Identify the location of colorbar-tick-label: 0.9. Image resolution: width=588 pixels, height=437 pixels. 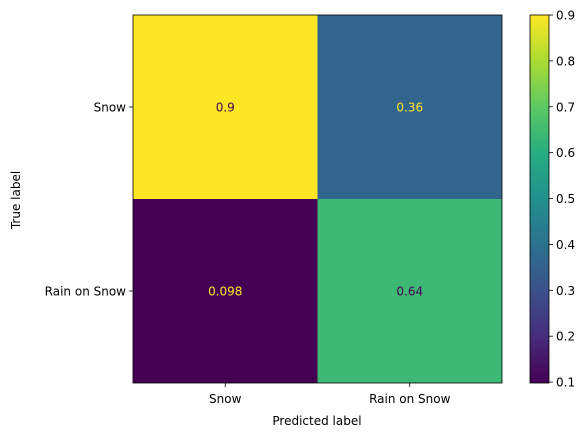
(565, 16).